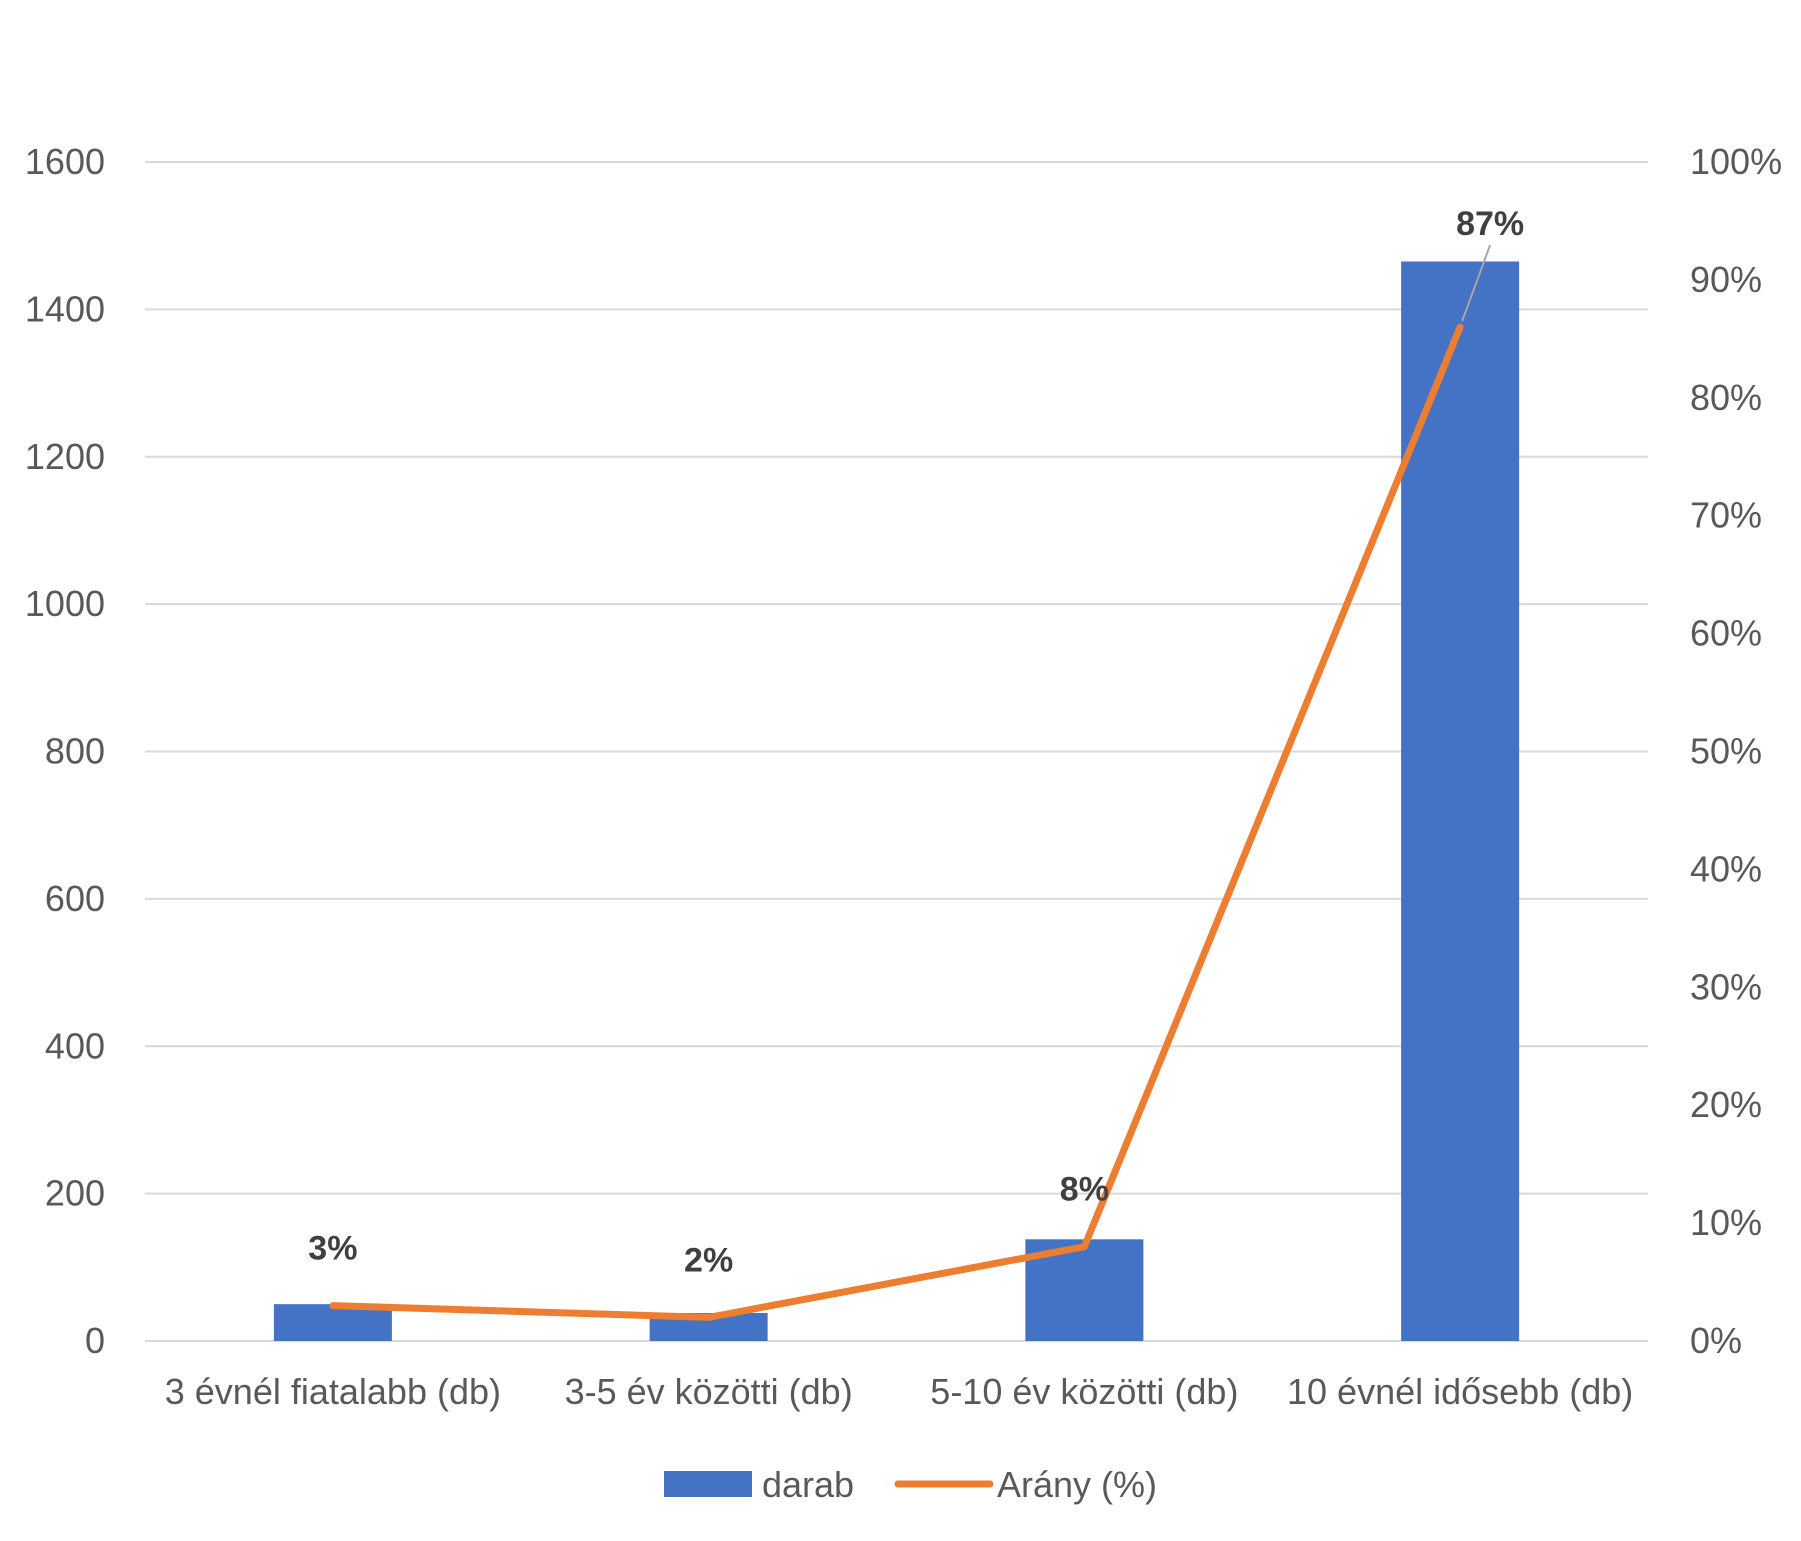 This screenshot has width=1801, height=1541. I want to click on left-tick-label: 1600, so click(65, 161).